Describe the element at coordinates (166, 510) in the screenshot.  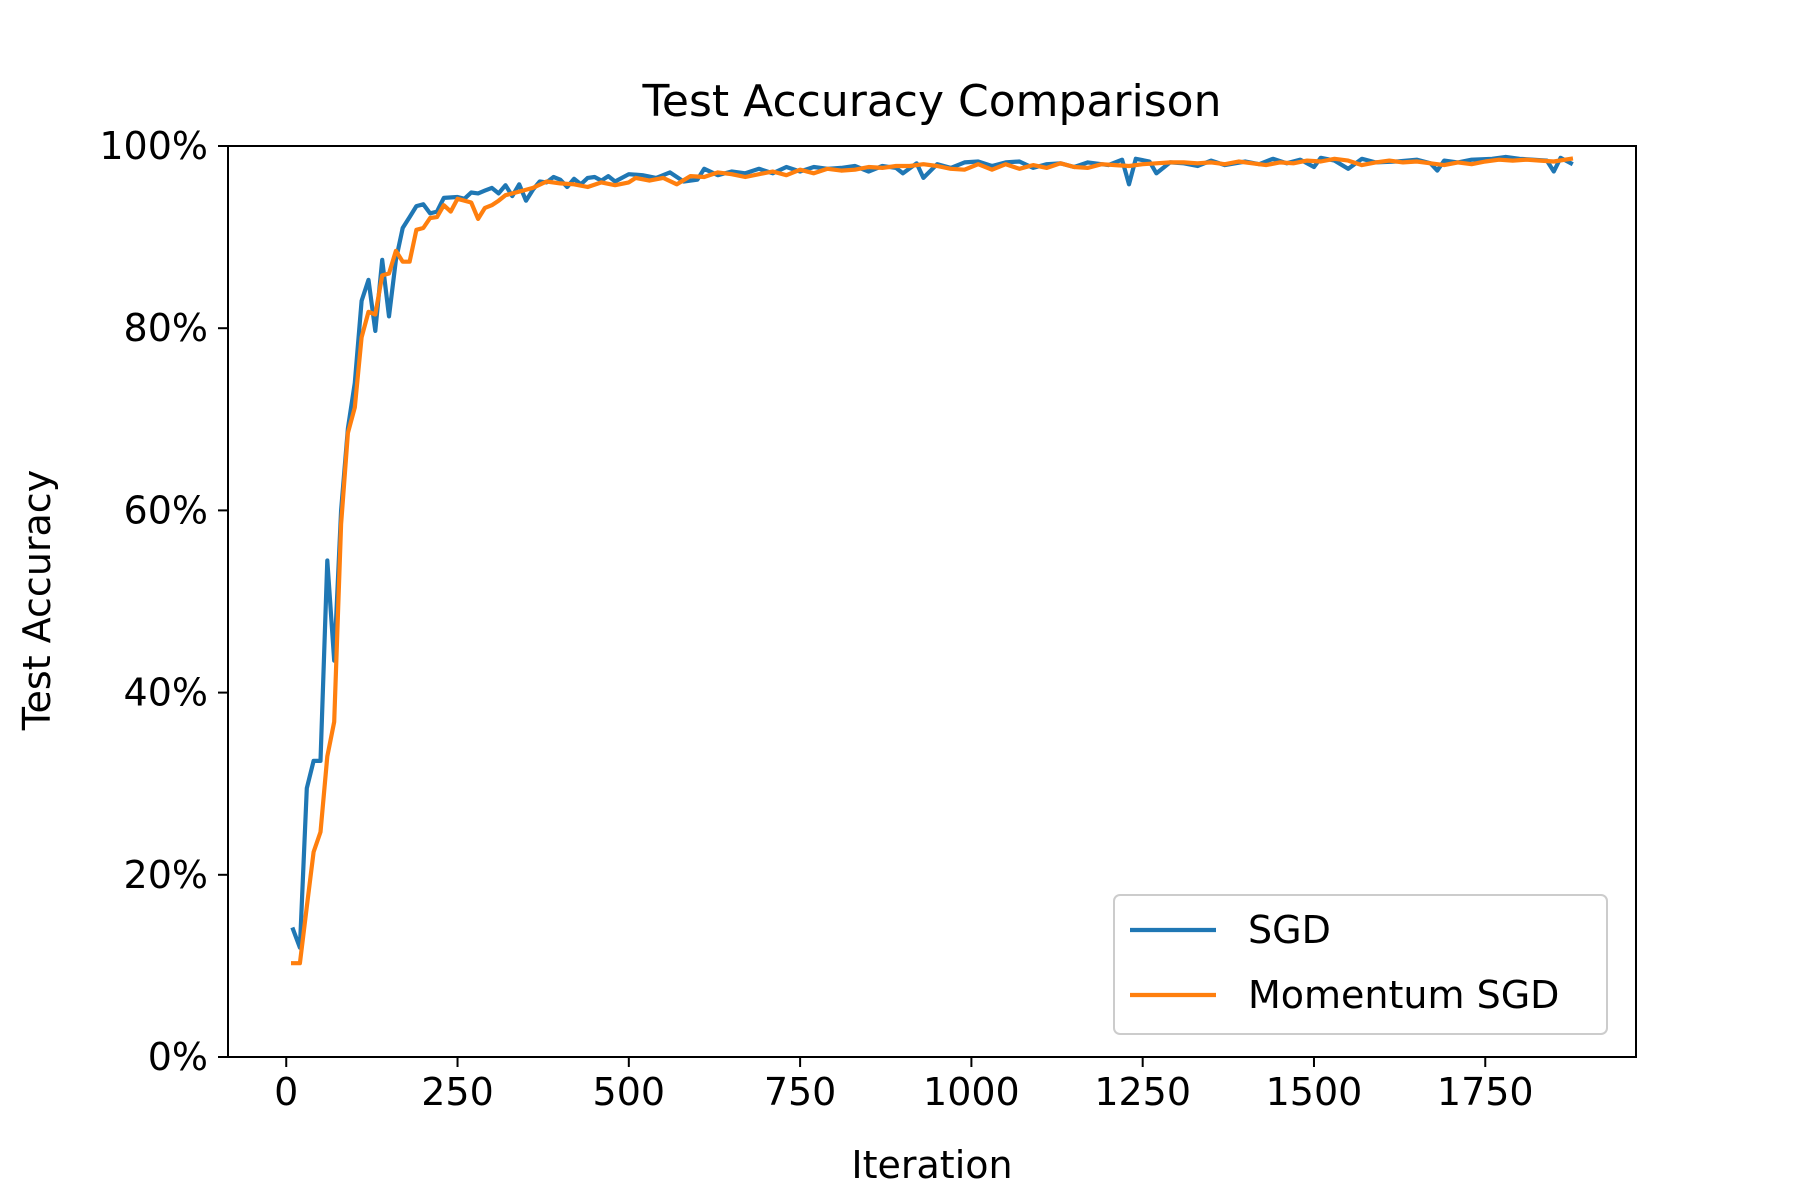
I see `y-tick-label: 60%` at that location.